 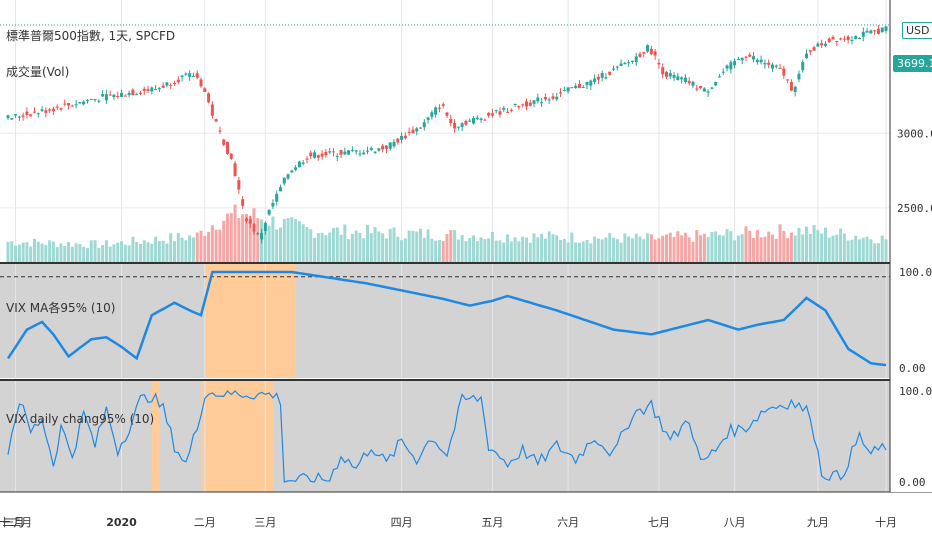 I want to click on x-tick-label: 十二月, so click(x=12, y=522).